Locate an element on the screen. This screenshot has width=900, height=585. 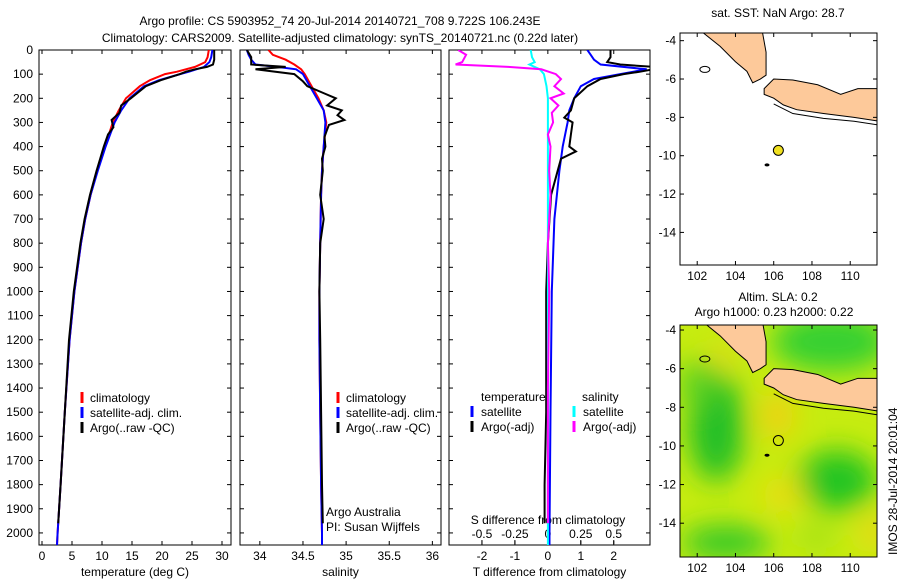
map-subtitle: Argo h1000: 0.23 h2000: 0.22 is located at coordinates (774, 312).